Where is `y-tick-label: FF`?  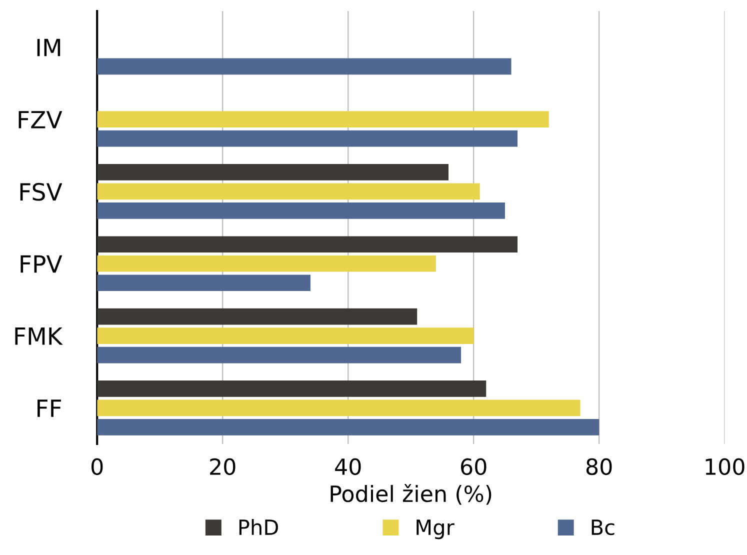
y-tick-label: FF is located at coordinates (50, 408).